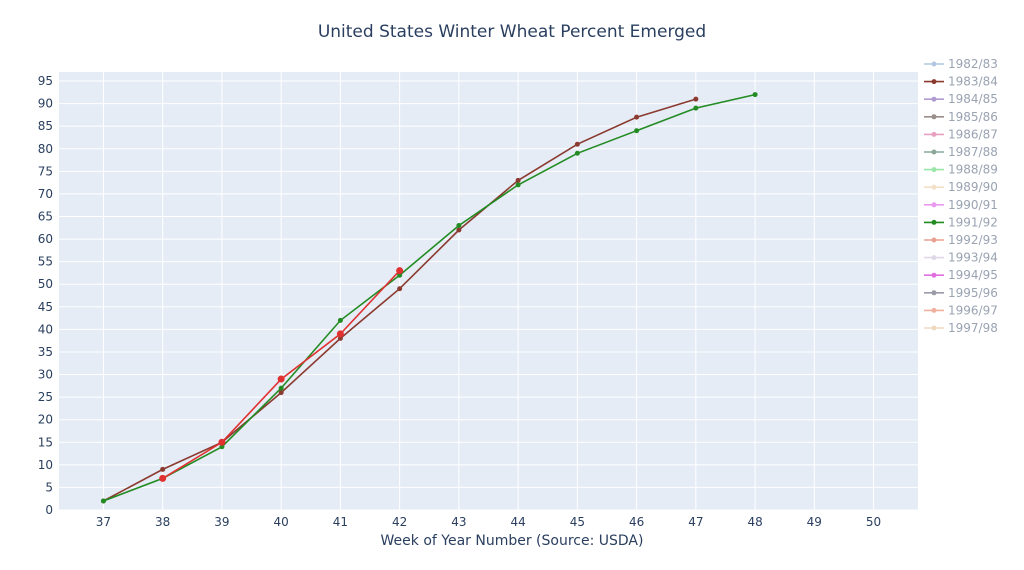 Image resolution: width=1024 pixels, height=570 pixels. What do you see at coordinates (45, 329) in the screenshot?
I see `y-tick-label: 40` at bounding box center [45, 329].